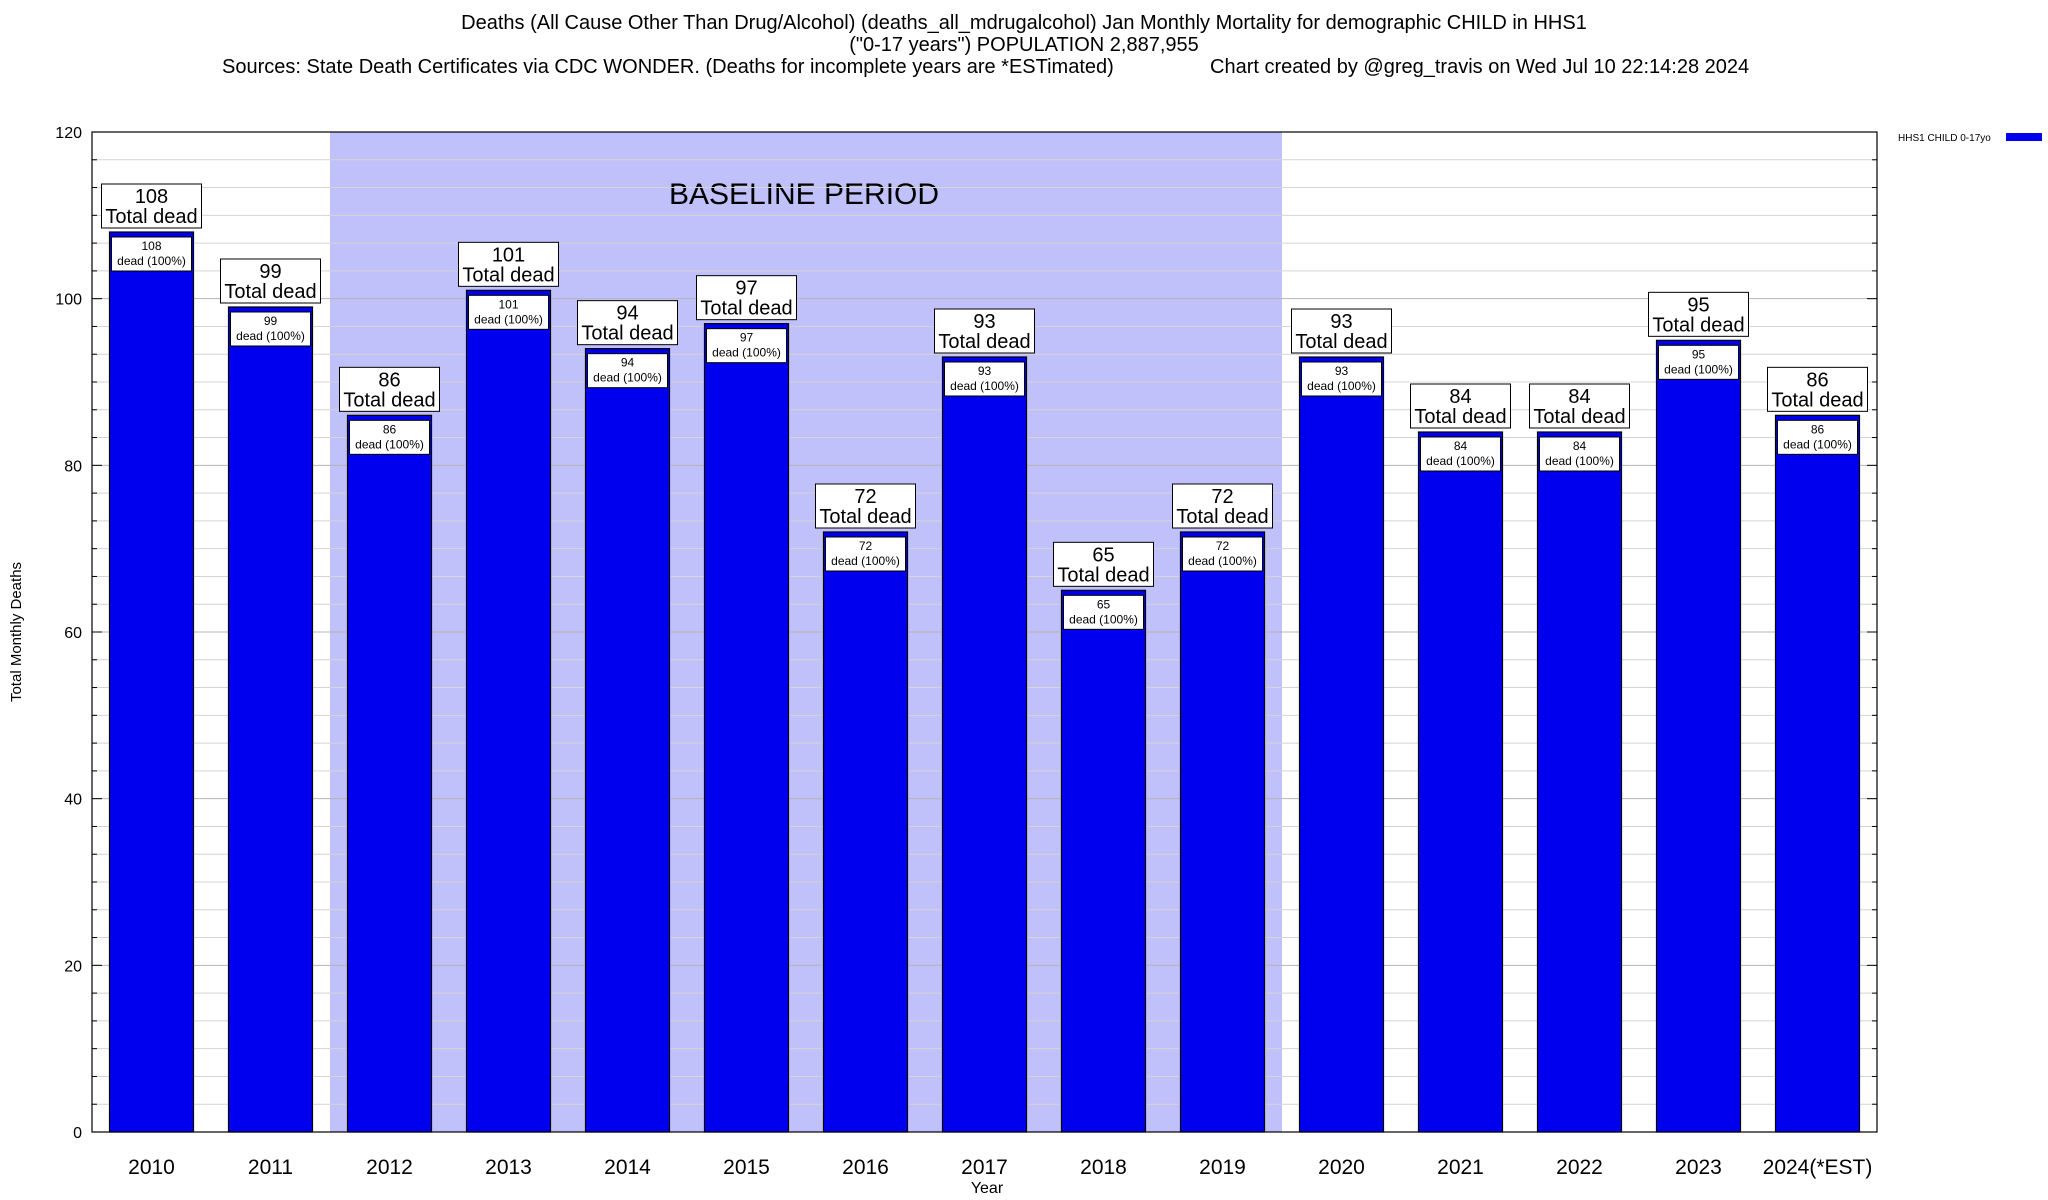  Describe the element at coordinates (1460, 1167) in the screenshot. I see `x-tick-label: 2021` at that location.